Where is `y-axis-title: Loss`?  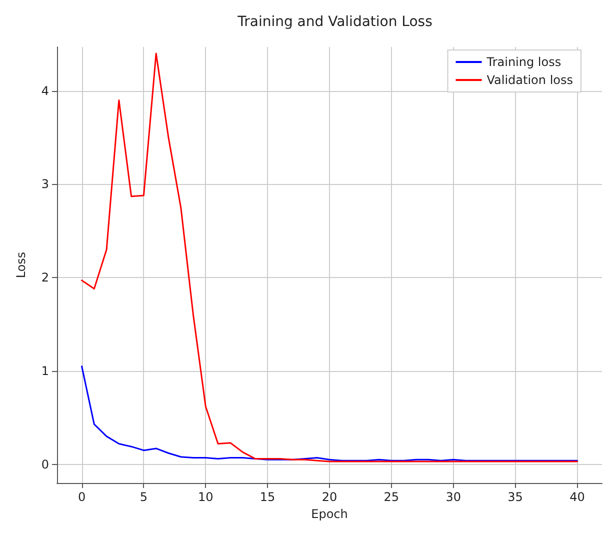 y-axis-title: Loss is located at coordinates (21, 265).